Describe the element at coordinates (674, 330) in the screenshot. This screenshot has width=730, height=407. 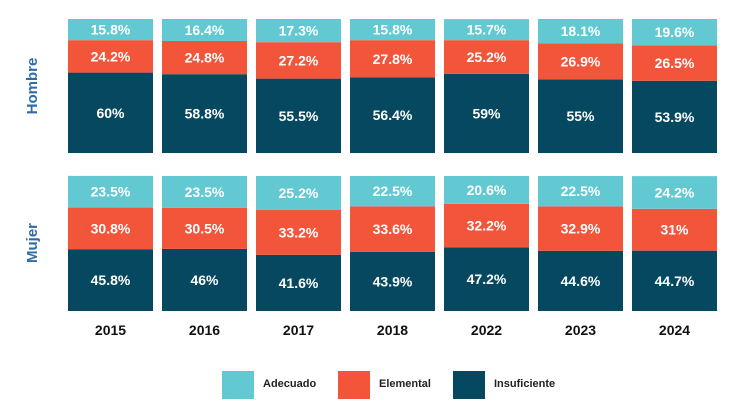
I see `year-label-2024: 2024` at that location.